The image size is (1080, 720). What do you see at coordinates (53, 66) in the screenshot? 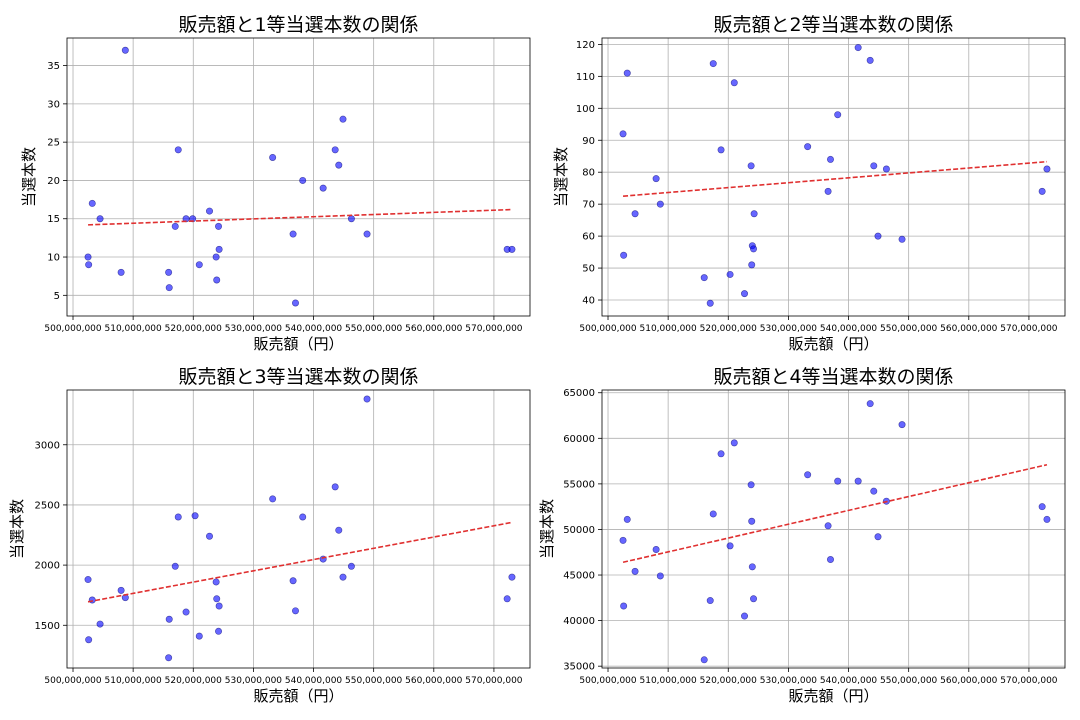
I see `y-tick-label: 35` at bounding box center [53, 66].